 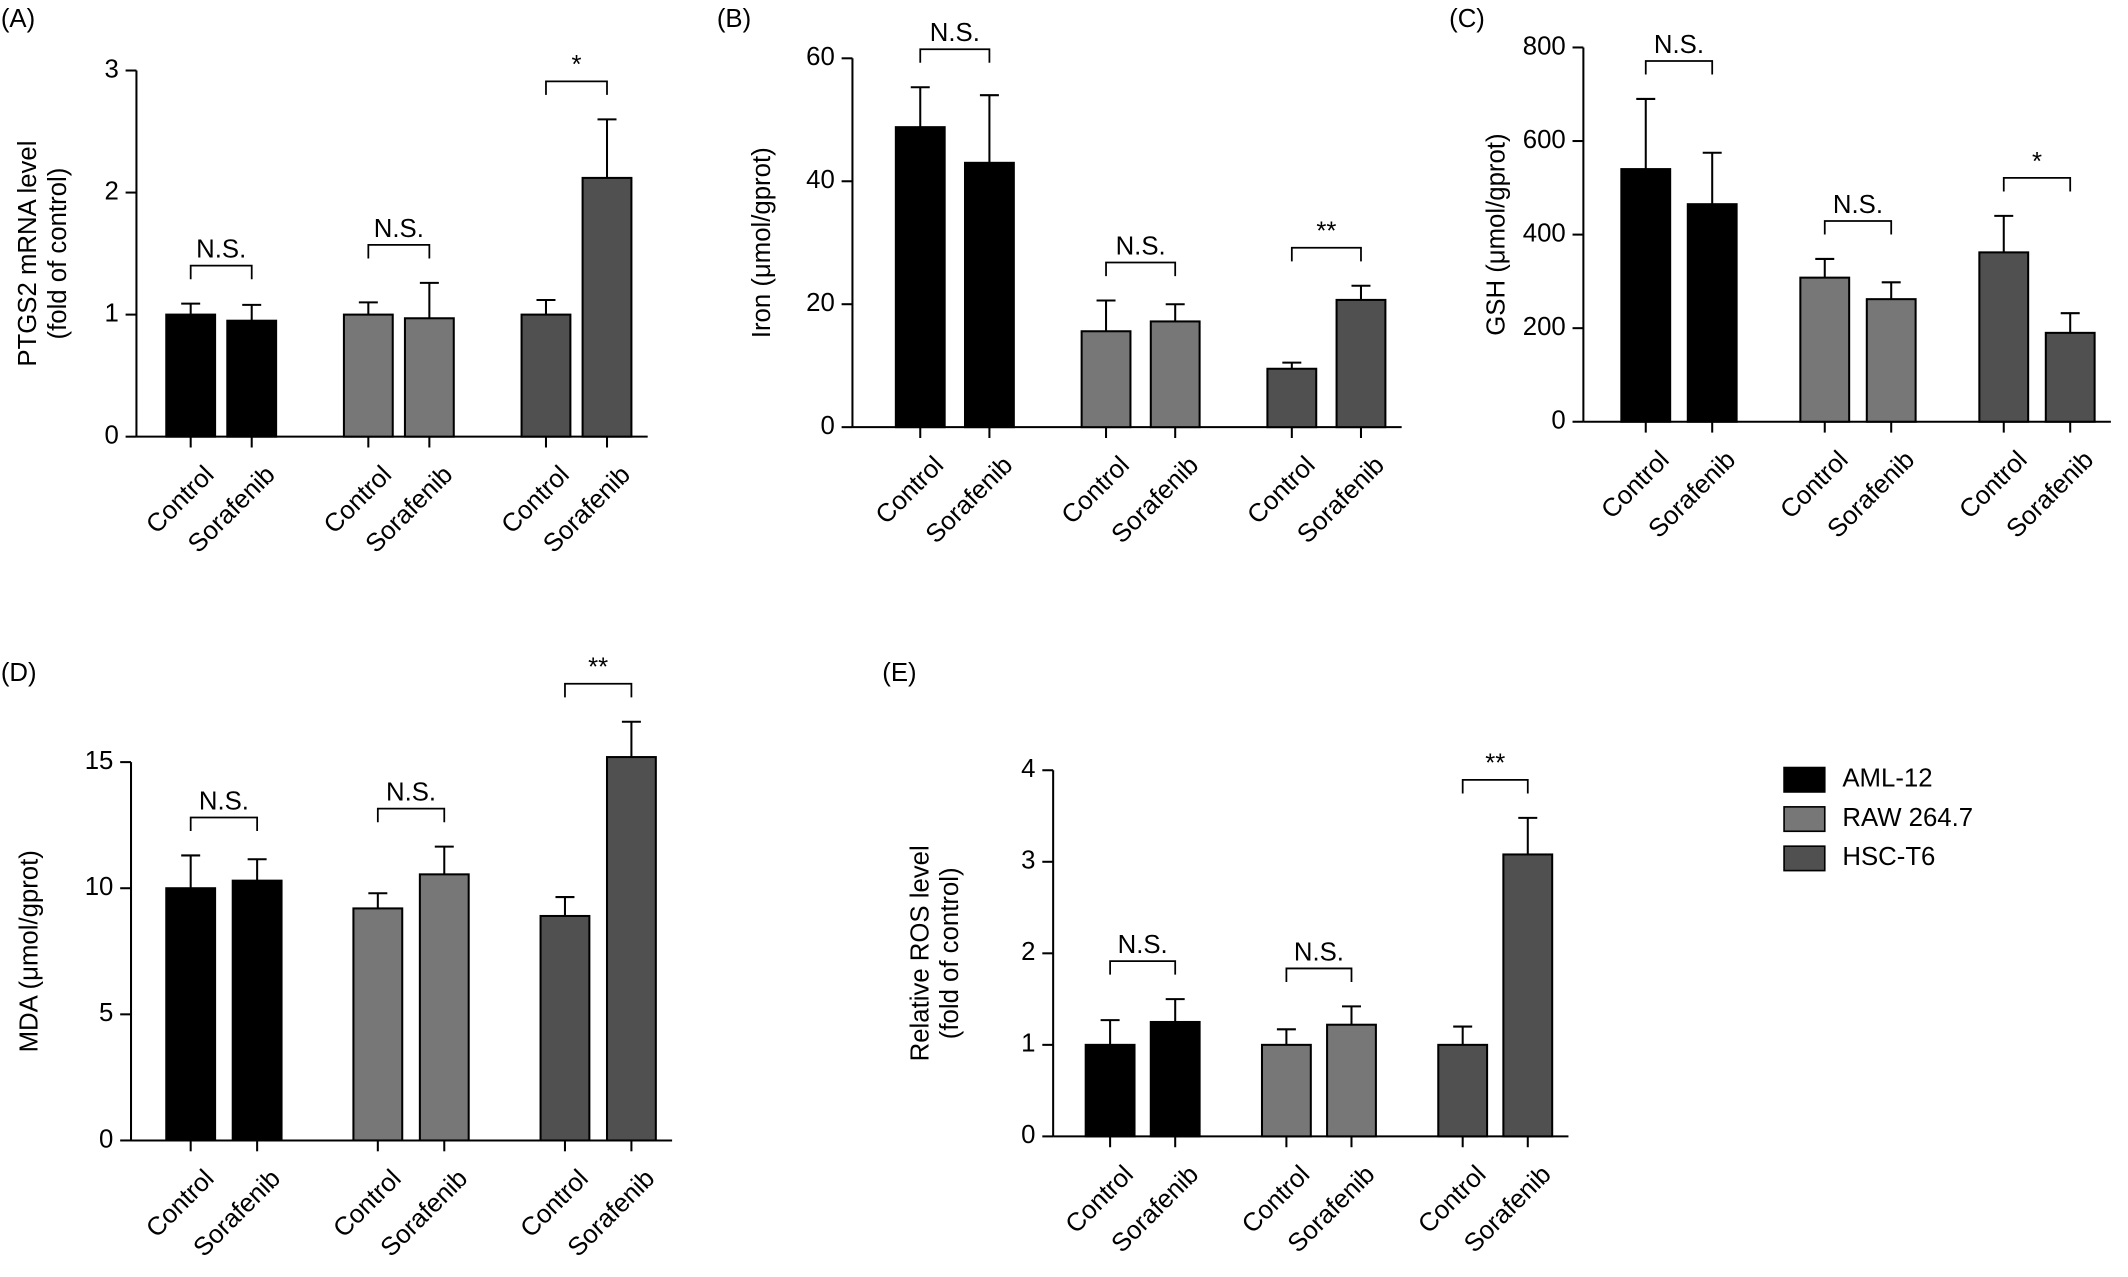 I want to click on panel-label: (C), so click(x=1467, y=19).